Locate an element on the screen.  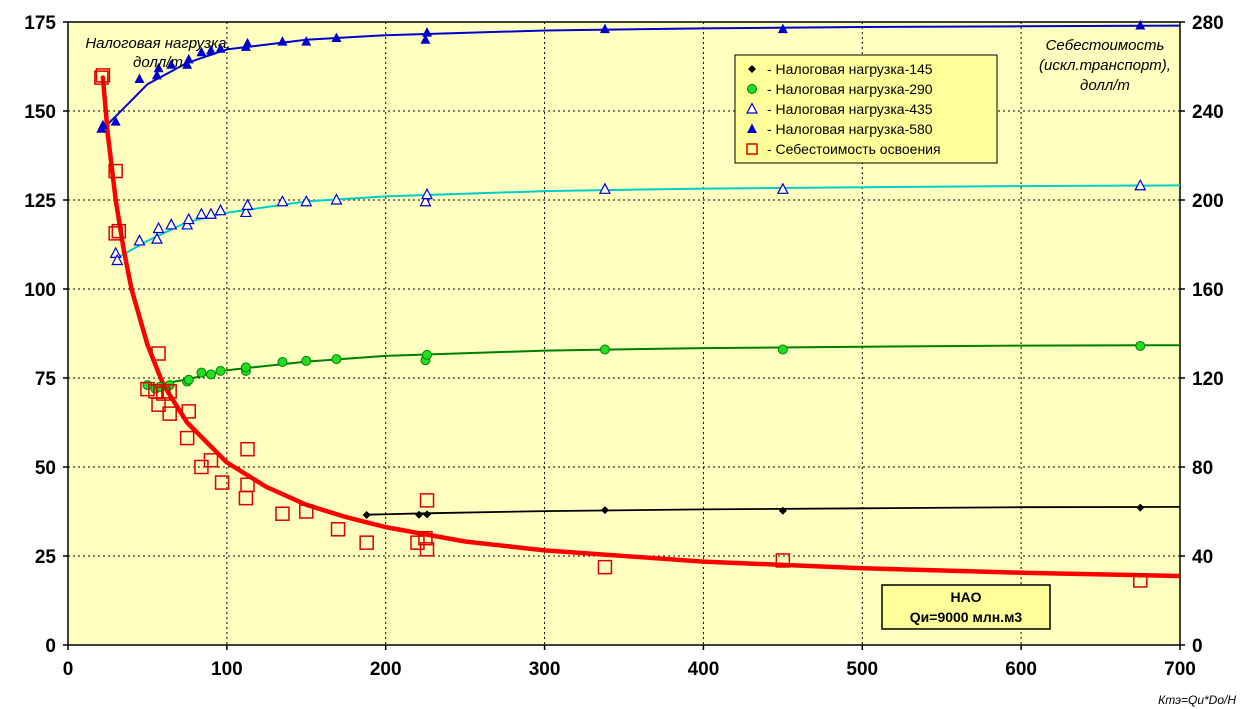
left-tick-label: 100 is located at coordinates (40, 290).